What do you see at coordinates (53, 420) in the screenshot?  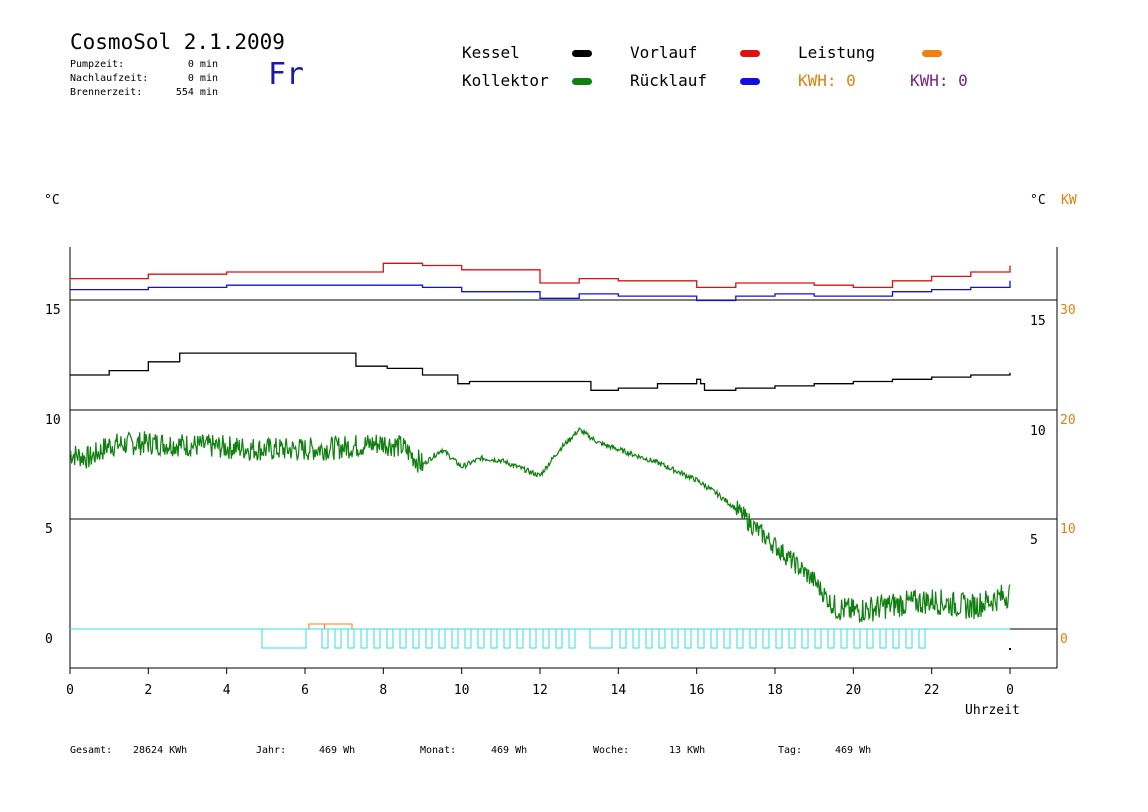 I see `left-tick-10: 10` at bounding box center [53, 420].